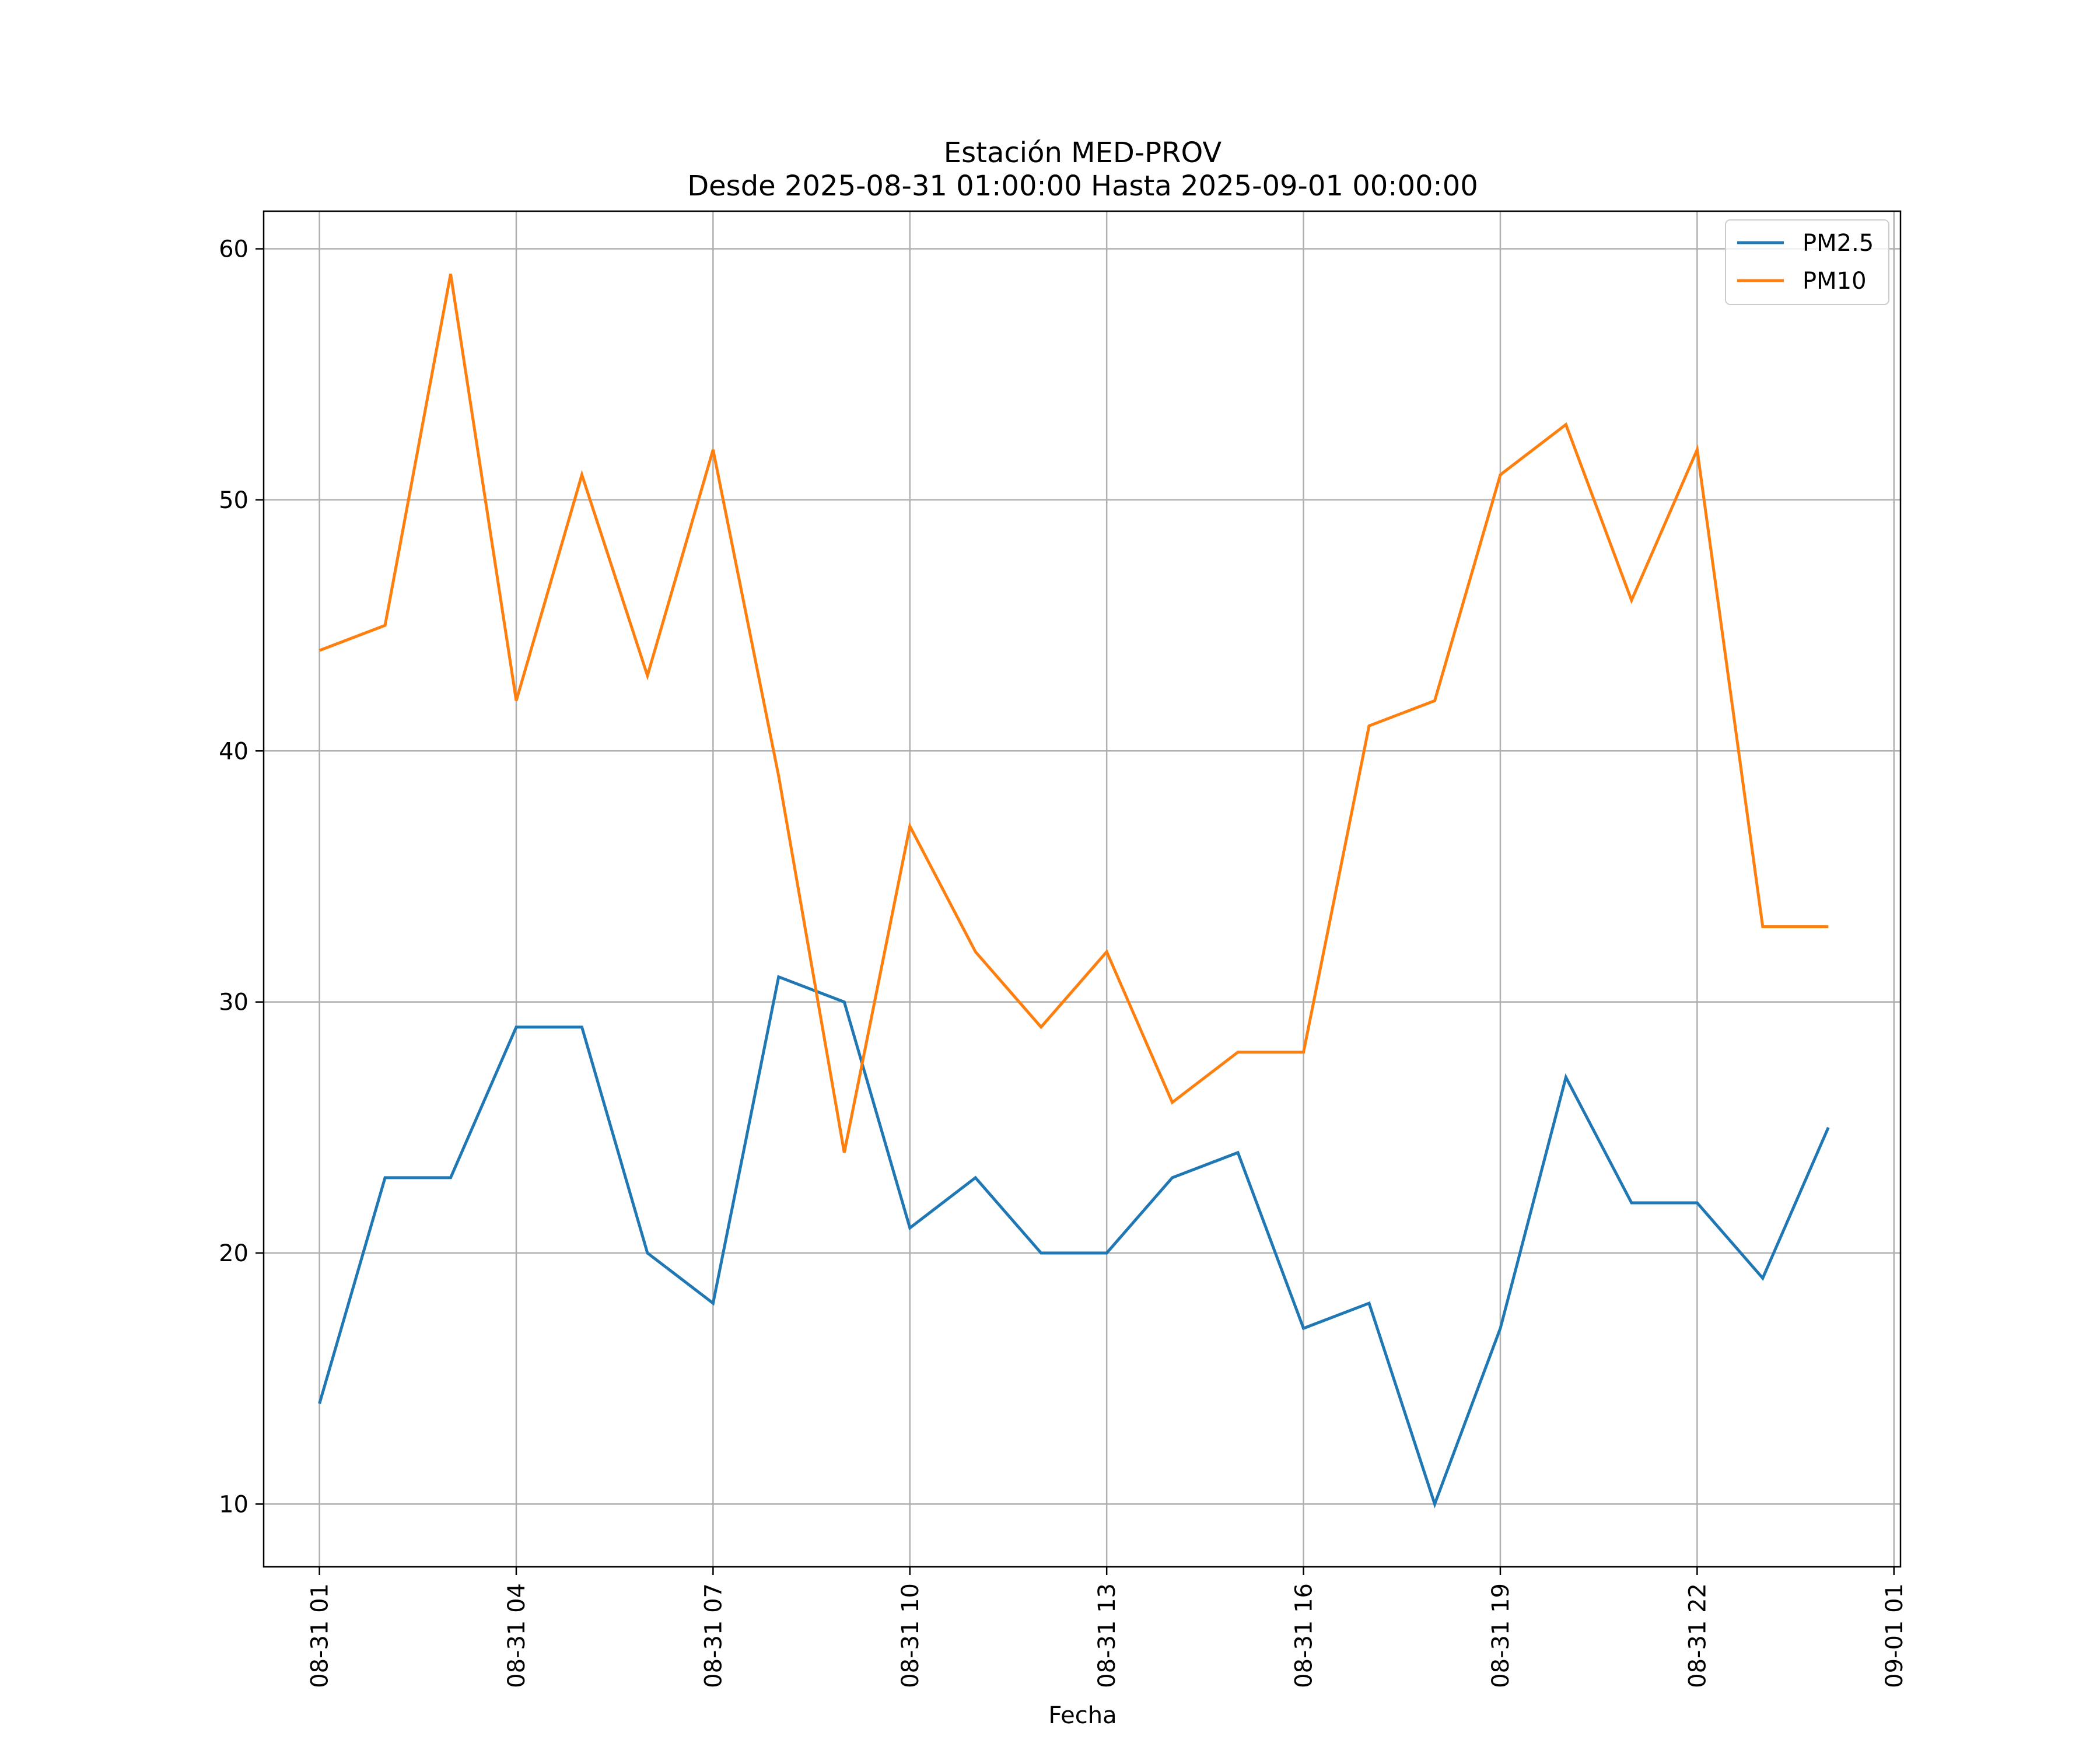  Describe the element at coordinates (1304, 1636) in the screenshot. I see `x-tick-label: 08-31 16` at that location.